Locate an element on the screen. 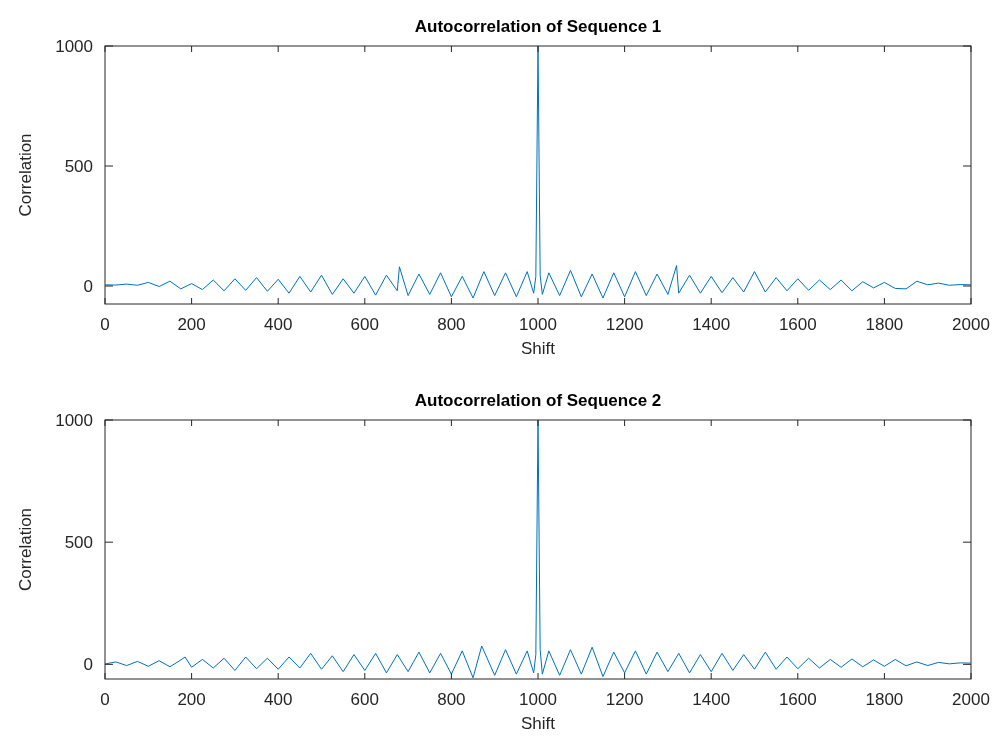 The height and width of the screenshot is (753, 1003). chart-title: Autocorrelation of Sequence 1 is located at coordinates (538, 26).